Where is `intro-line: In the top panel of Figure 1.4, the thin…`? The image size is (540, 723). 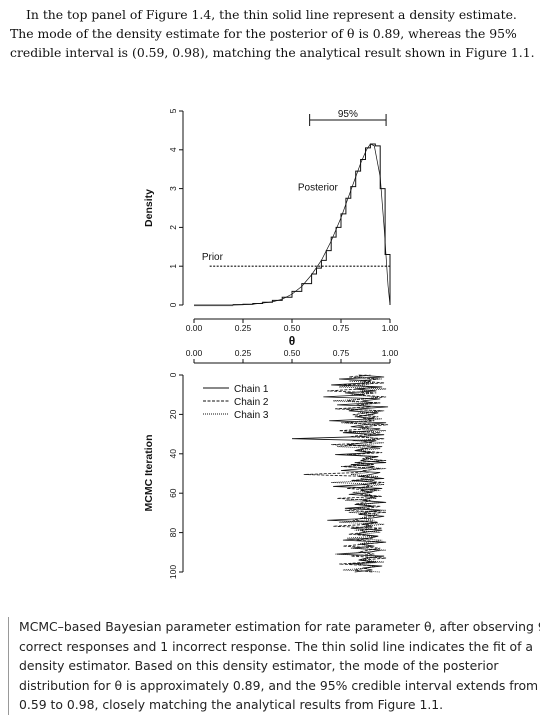 intro-line: In the top panel of Figure 1.4, the thin… is located at coordinates (271, 14).